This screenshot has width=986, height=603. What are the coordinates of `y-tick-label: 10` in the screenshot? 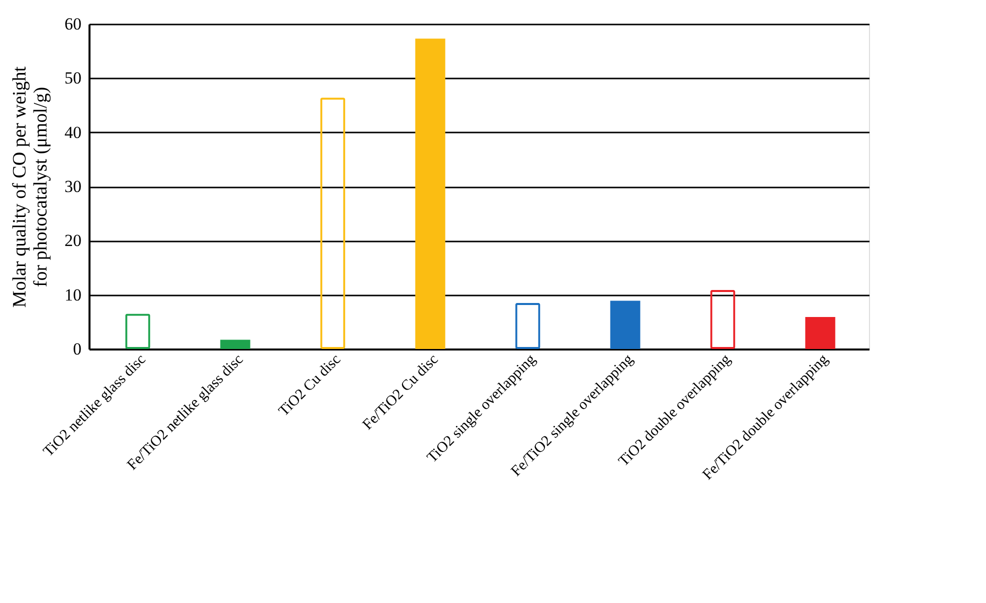 It's located at (73, 294).